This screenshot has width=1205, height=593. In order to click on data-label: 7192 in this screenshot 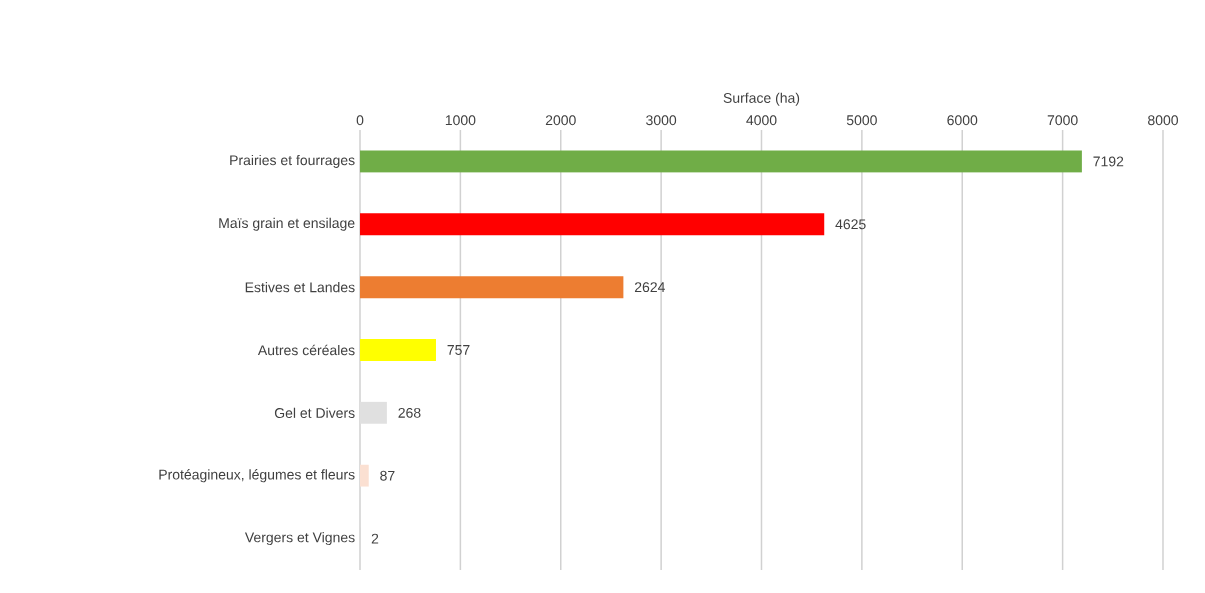, I will do `click(1108, 161)`.